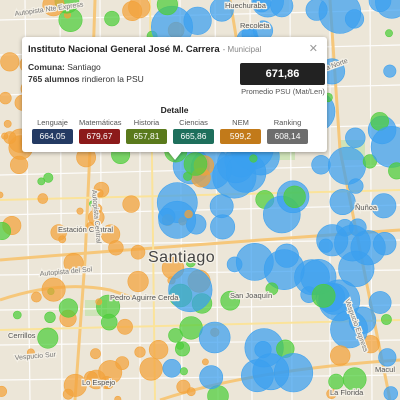 This screenshot has height=400, width=400. Describe the element at coordinates (287, 122) in the screenshot. I see `metric-label: Ranking` at that location.